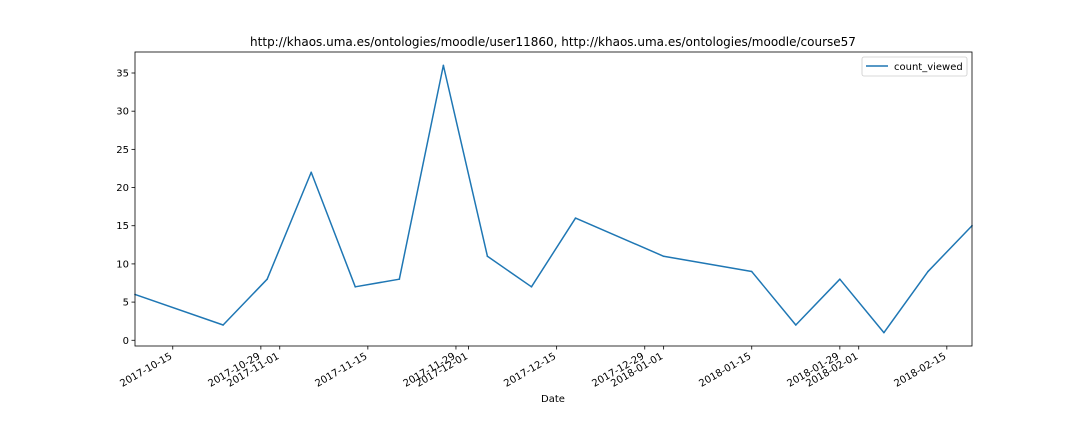  Describe the element at coordinates (122, 150) in the screenshot. I see `y-tick-label: 25` at that location.